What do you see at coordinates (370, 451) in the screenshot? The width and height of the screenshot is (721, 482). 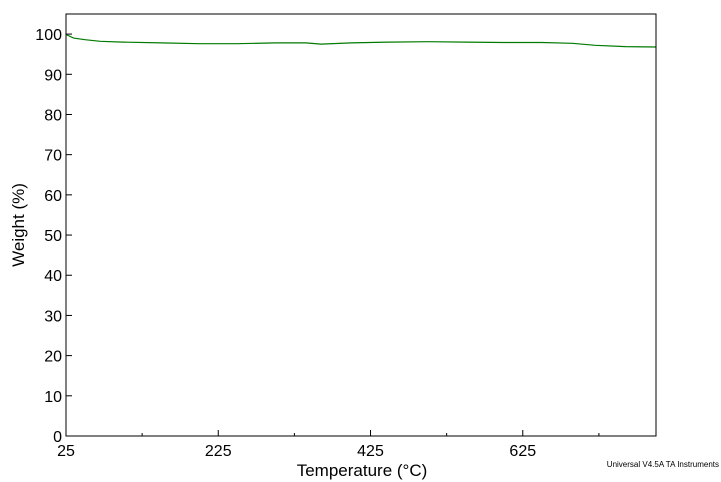 I see `x-tick-label: 425` at bounding box center [370, 451].